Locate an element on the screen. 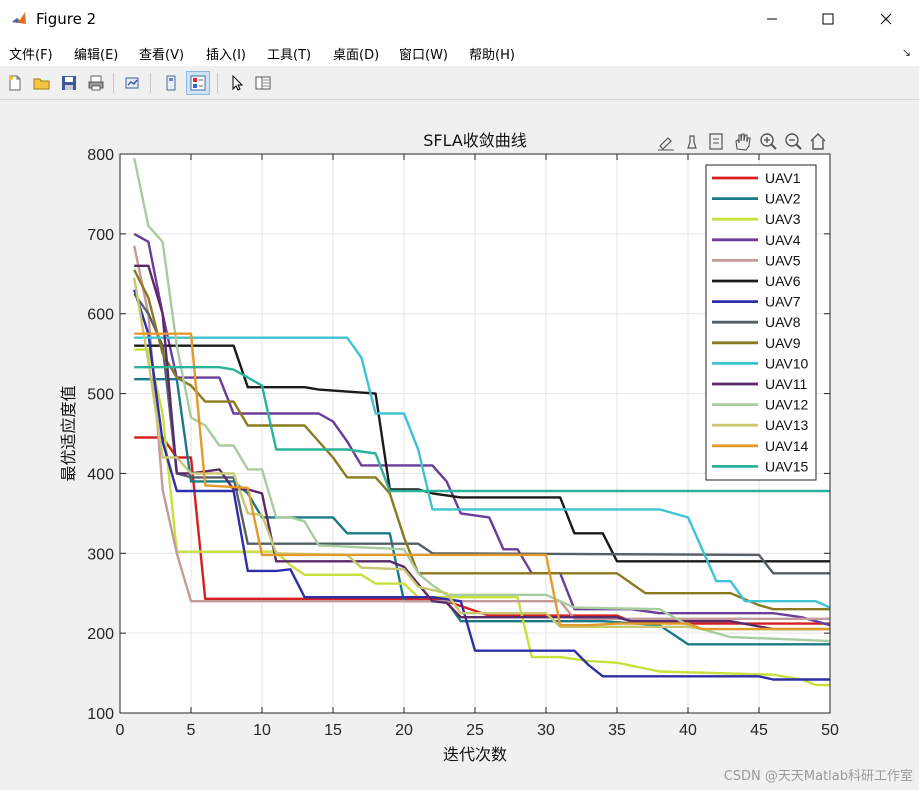  data-tips-icon is located at coordinates (692, 142).